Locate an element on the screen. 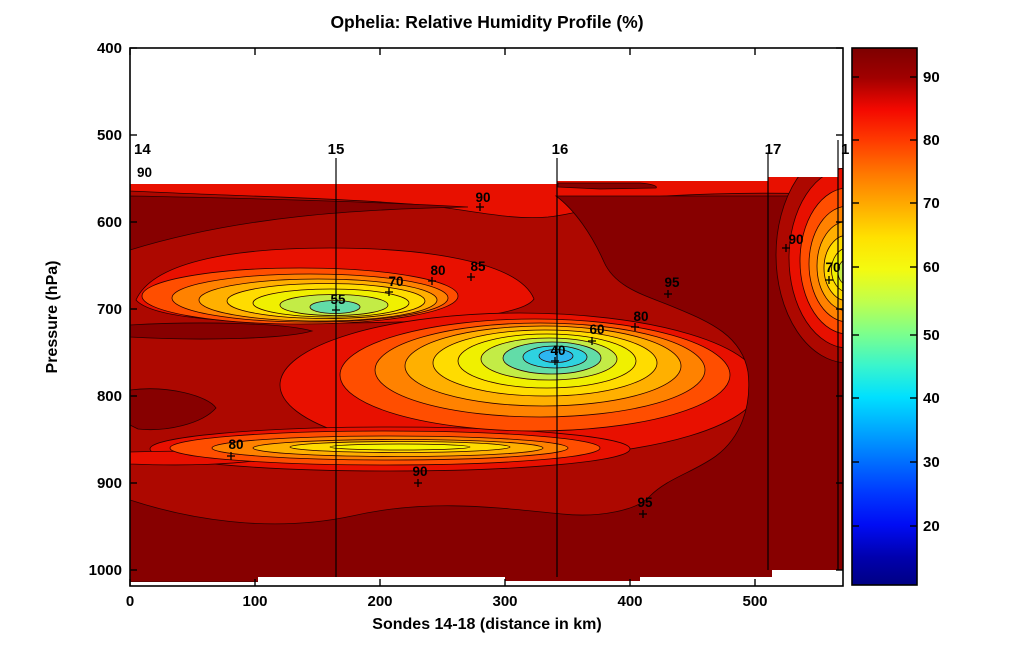  contour-region-85-90-top-band is located at coordinates (486, 197).